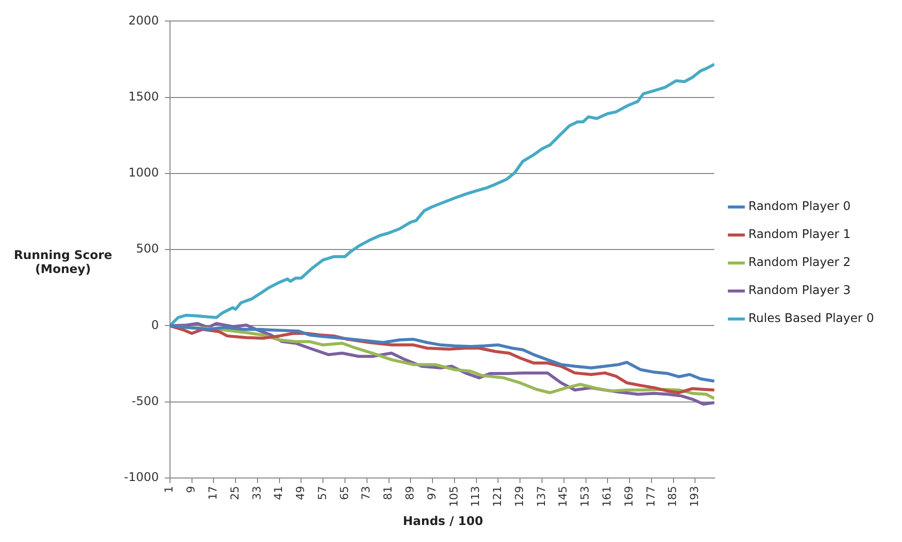 The width and height of the screenshot is (902, 542). What do you see at coordinates (279, 493) in the screenshot?
I see `x-tick-label: 41` at bounding box center [279, 493].